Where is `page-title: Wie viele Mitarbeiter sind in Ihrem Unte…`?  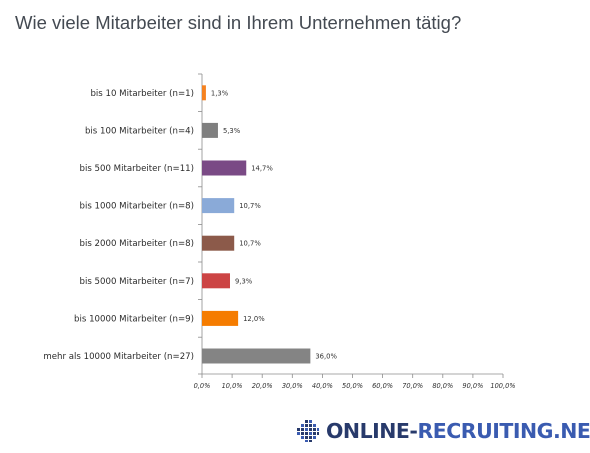 page-title: Wie viele Mitarbeiter sind in Ihrem Unte… is located at coordinates (238, 22).